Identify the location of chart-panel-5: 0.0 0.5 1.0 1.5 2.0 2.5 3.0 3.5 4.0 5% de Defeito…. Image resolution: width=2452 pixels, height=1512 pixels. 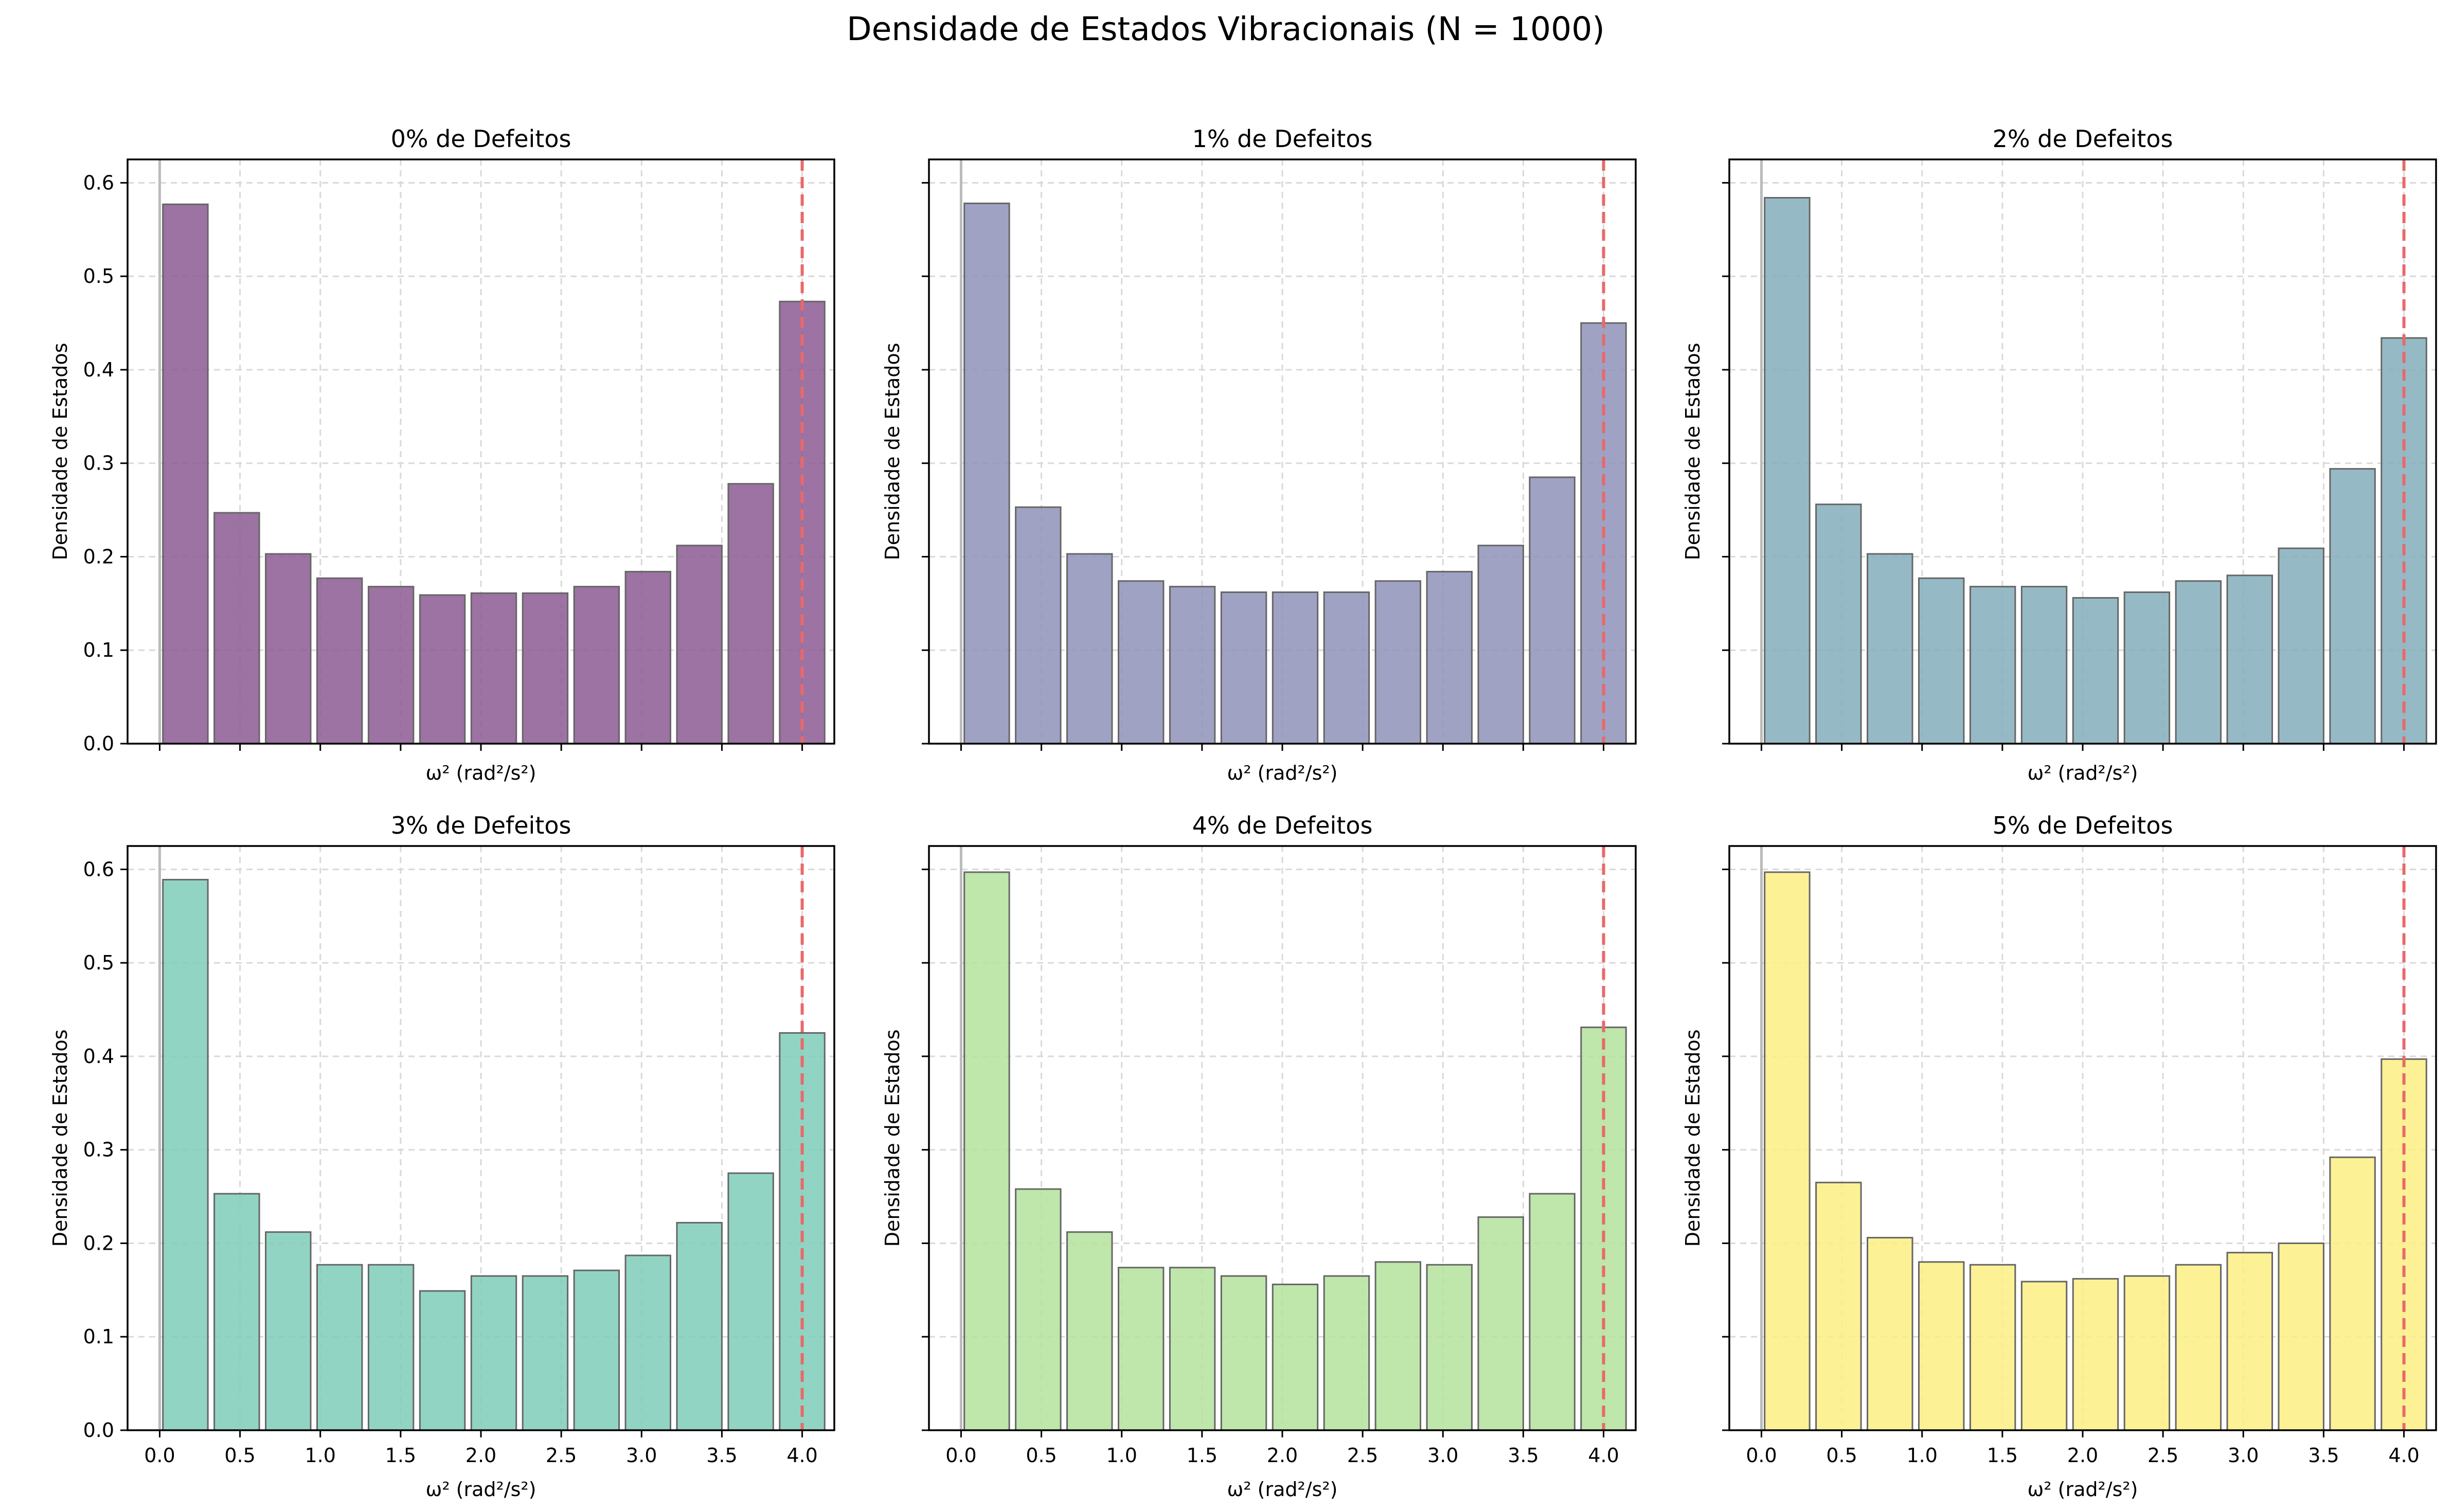
(2059, 1156).